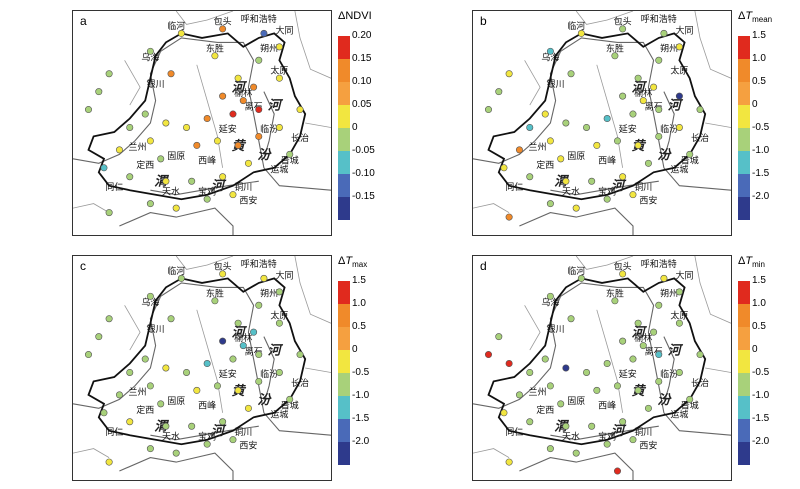 The height and width of the screenshot is (489, 800). I want to click on place-label: 宝鸡, so click(207, 437).